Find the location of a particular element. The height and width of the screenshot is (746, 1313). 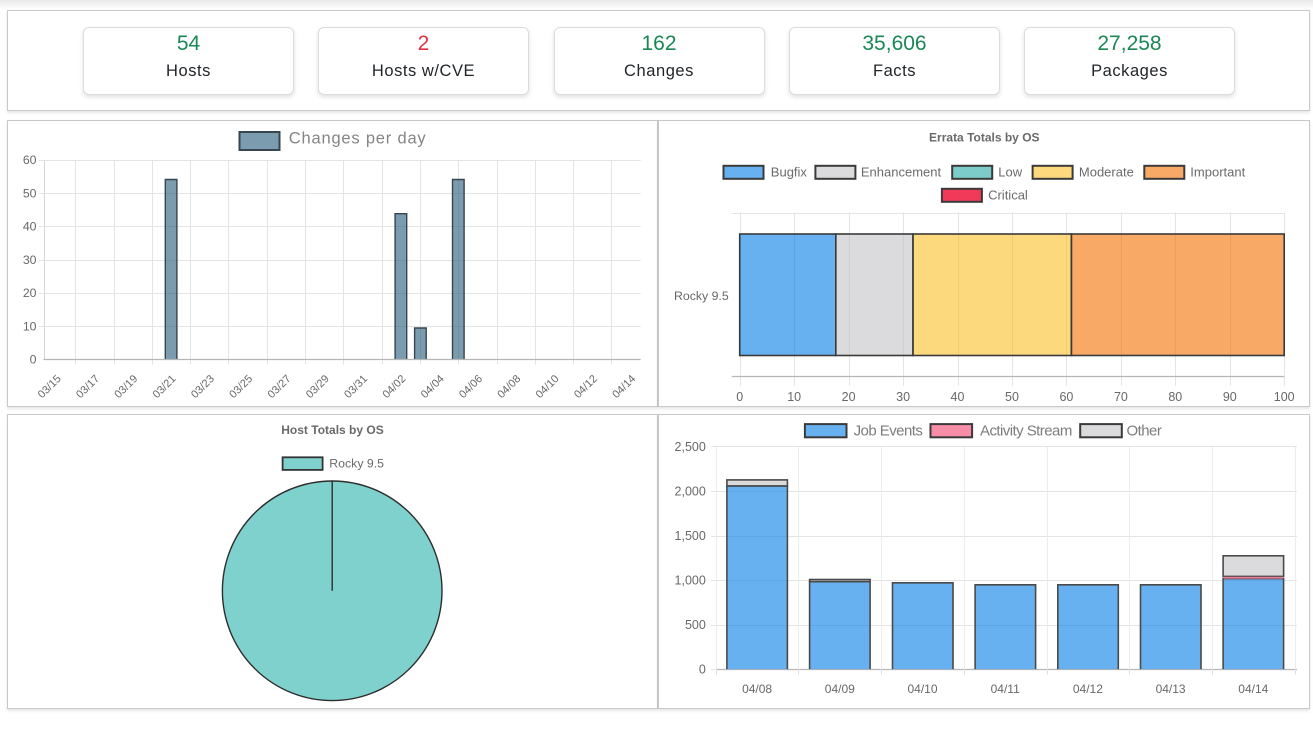

svg-text: 04/02 is located at coordinates (394, 387).